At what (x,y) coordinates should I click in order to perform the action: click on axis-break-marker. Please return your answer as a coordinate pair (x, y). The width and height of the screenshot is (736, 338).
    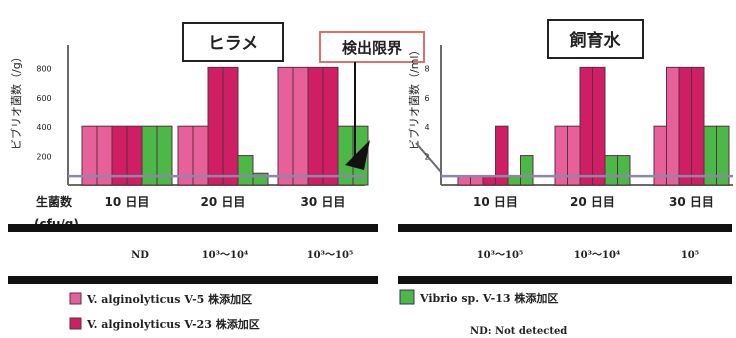
    Looking at the image, I should click on (428, 157).